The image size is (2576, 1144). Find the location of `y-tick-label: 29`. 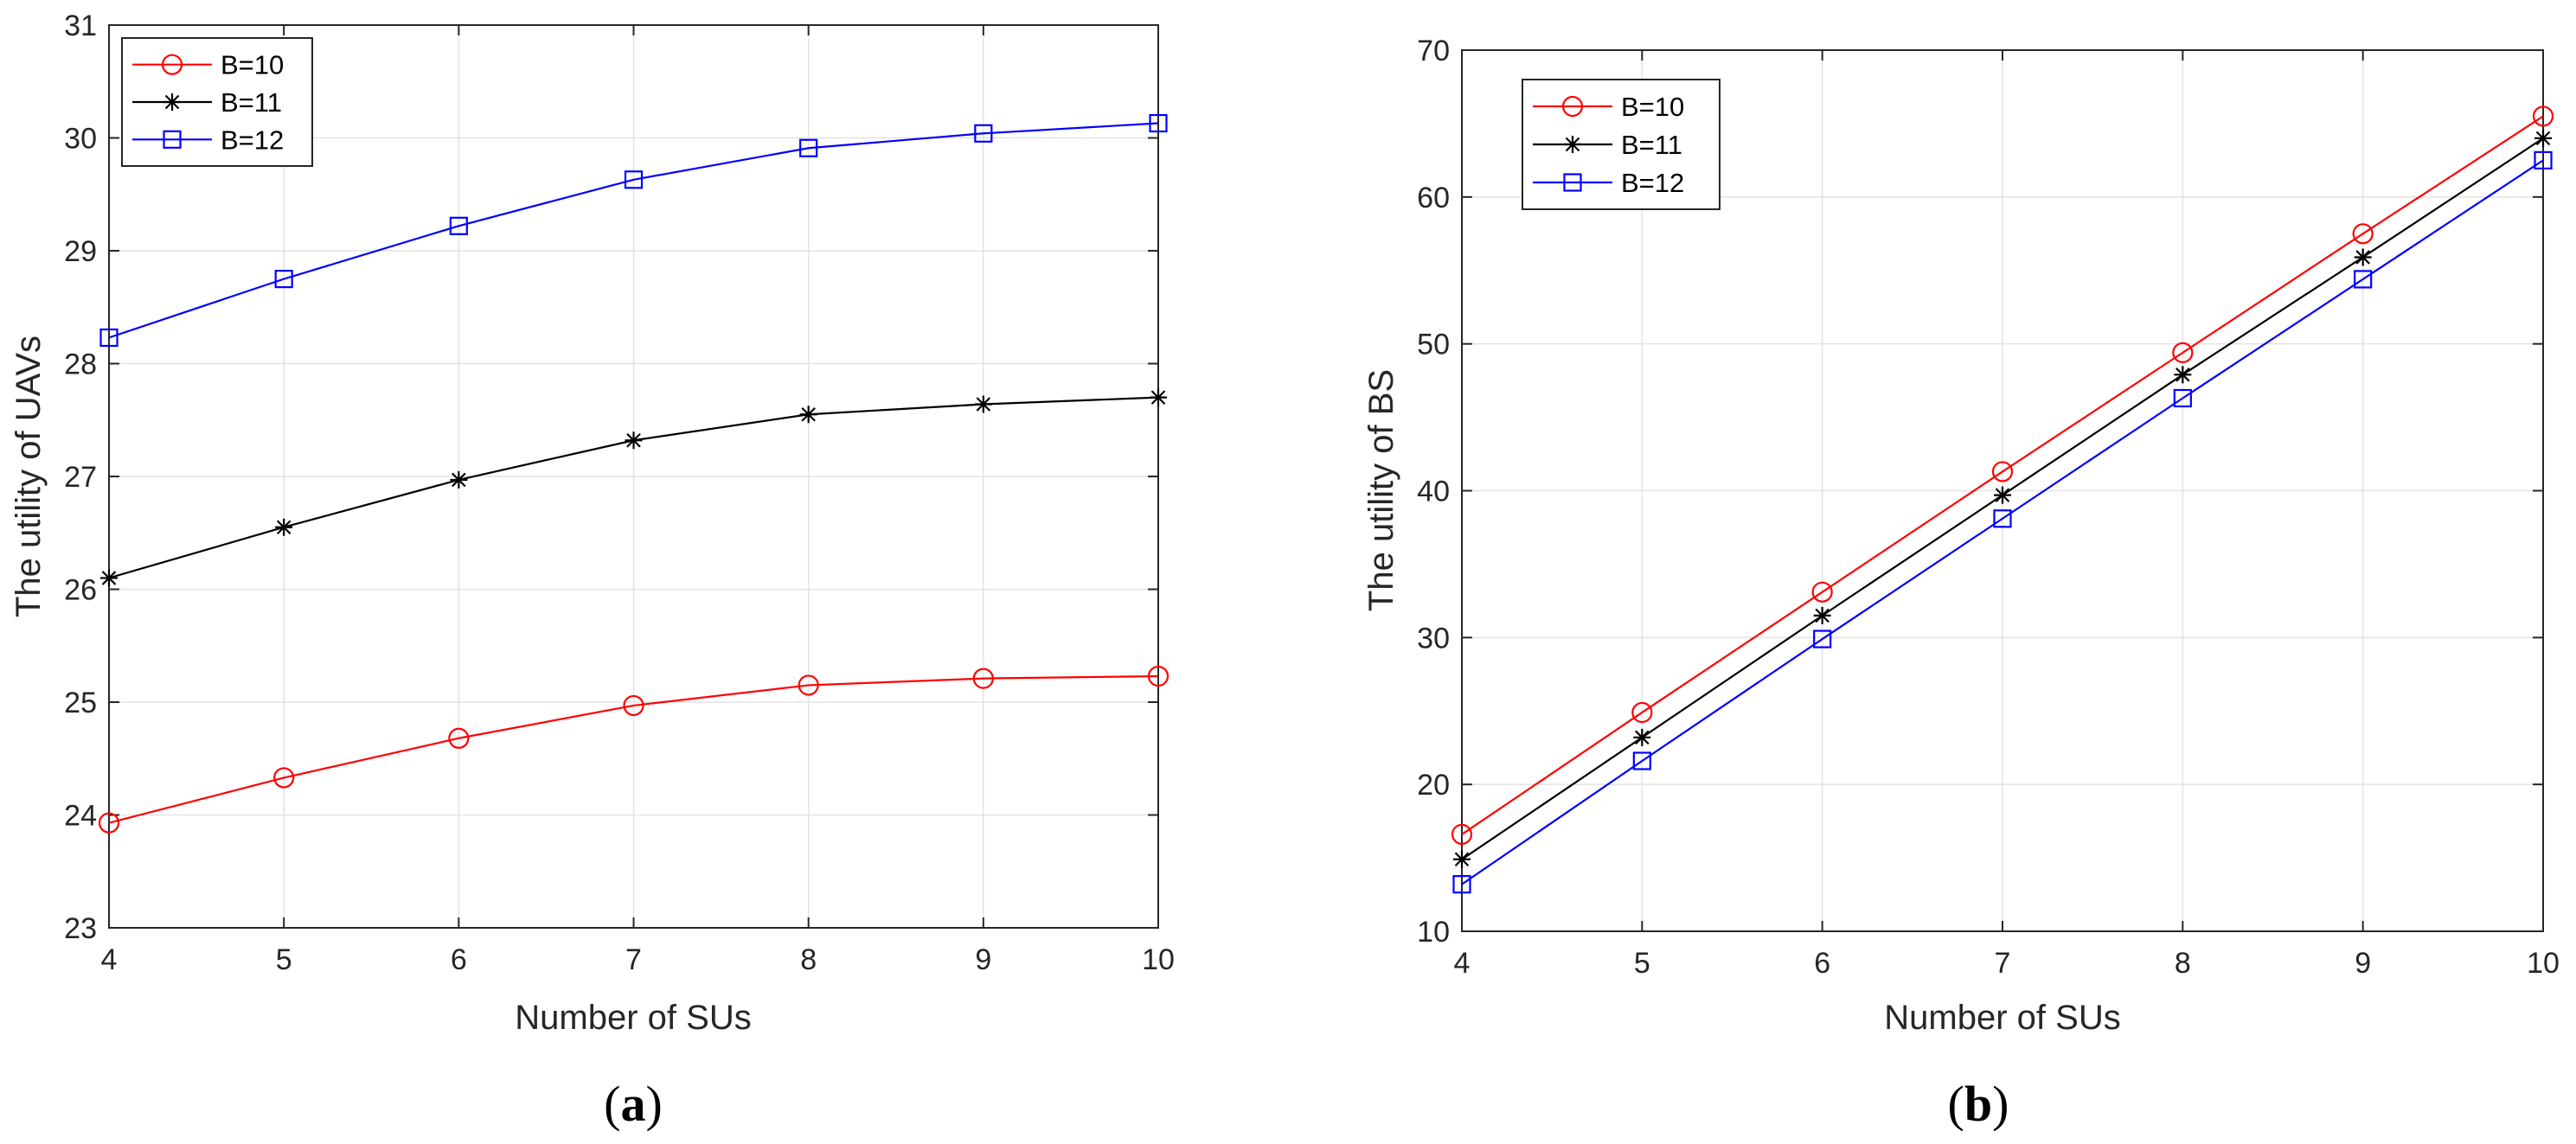

y-tick-label: 29 is located at coordinates (80, 252).